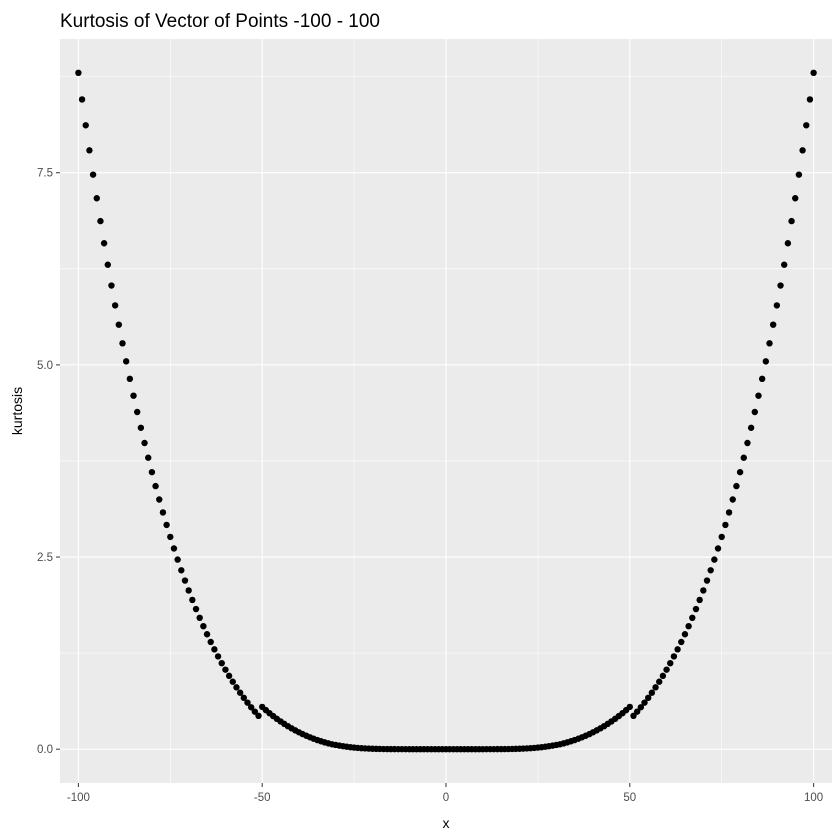 Image resolution: width=840 pixels, height=840 pixels. Describe the element at coordinates (45, 558) in the screenshot. I see `y-tick-label: 2.5` at that location.